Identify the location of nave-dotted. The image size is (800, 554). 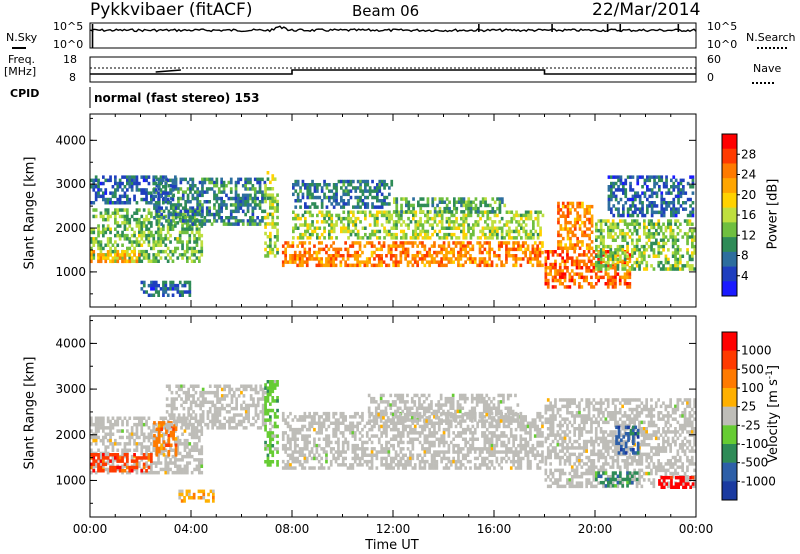
(763, 83).